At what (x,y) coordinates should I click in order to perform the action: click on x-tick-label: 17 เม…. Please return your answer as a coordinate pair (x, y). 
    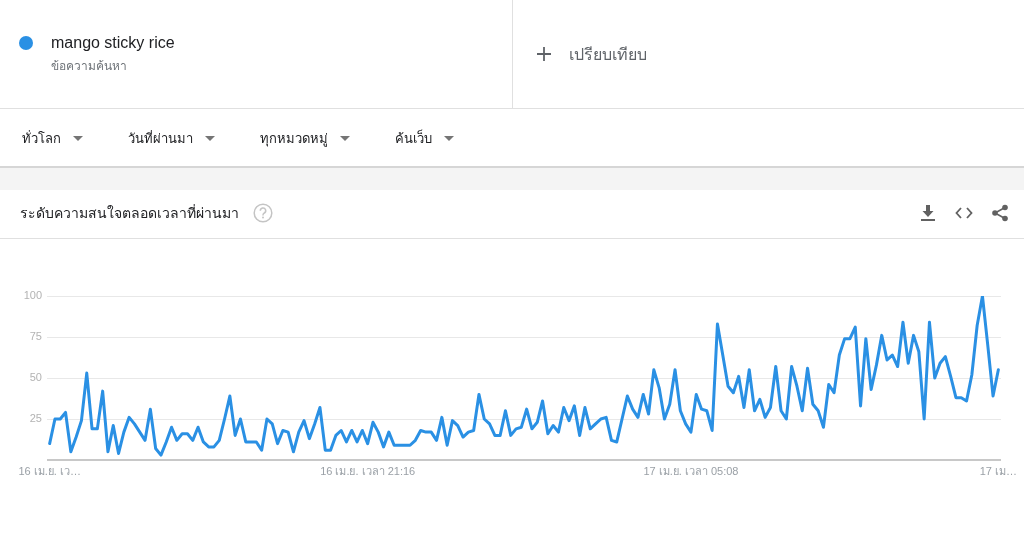
    Looking at the image, I should click on (998, 470).